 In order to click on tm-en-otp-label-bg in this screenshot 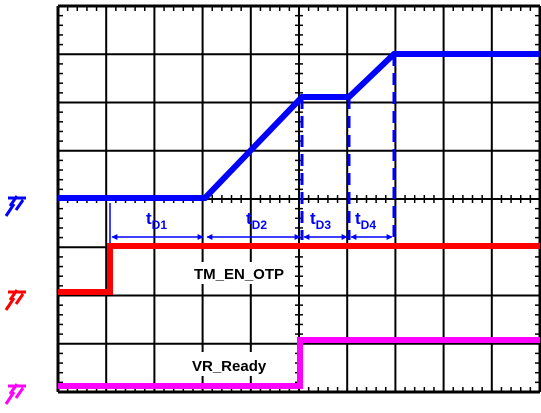, I will do `click(241, 273)`.